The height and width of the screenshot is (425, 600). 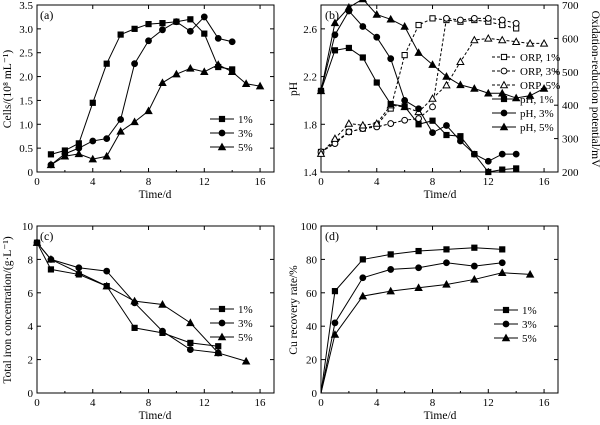 I want to click on x-tick-label-a-2: 8, so click(x=149, y=182).